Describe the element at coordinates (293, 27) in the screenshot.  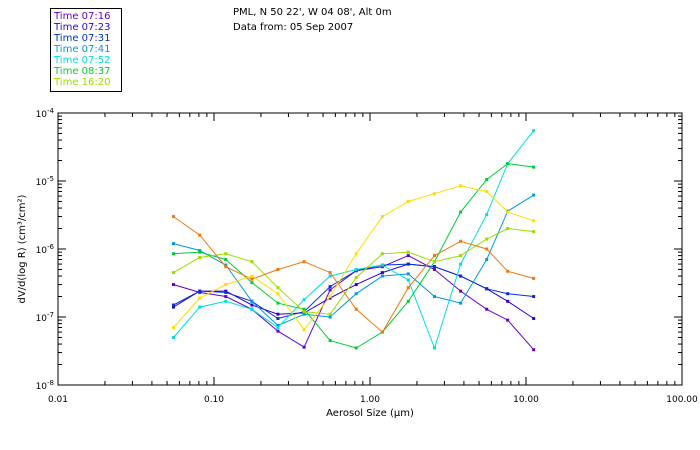
I see `date-line: Data from: 05 Sep 2007` at that location.